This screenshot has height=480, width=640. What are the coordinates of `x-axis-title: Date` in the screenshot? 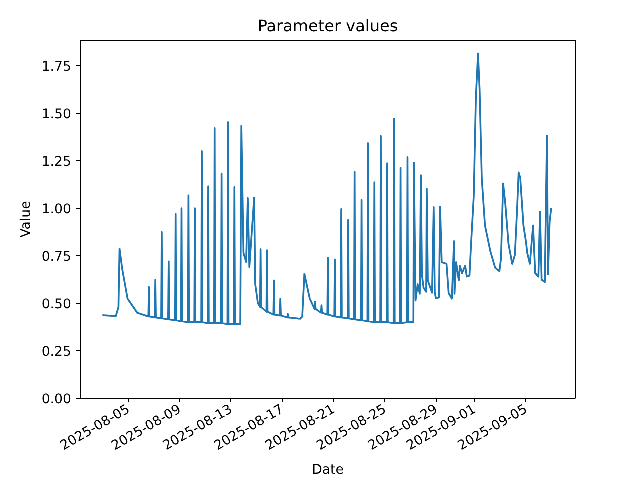 It's located at (328, 470).